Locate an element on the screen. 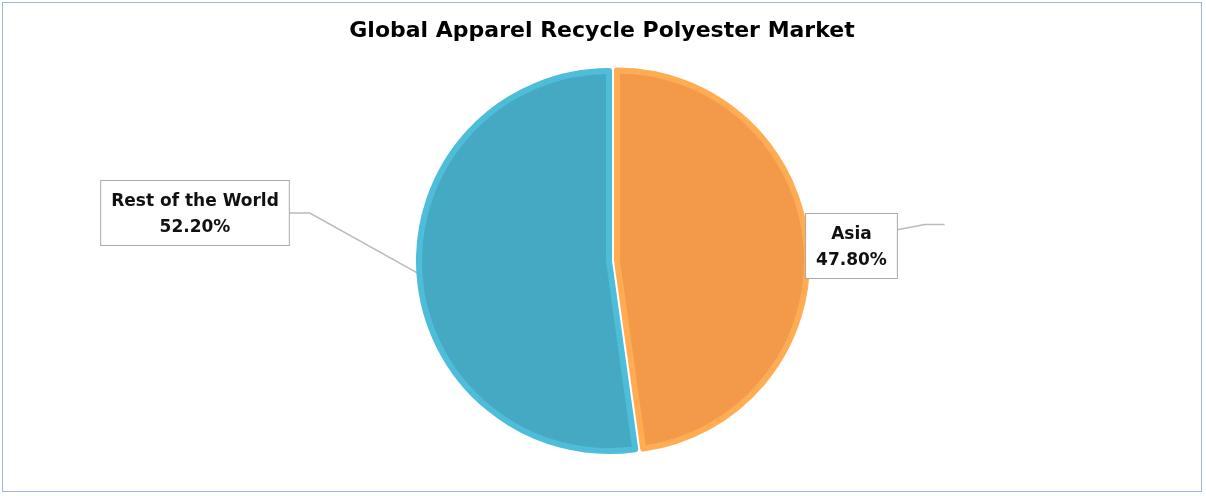 The height and width of the screenshot is (496, 1206). data-label: 47.80% is located at coordinates (851, 258).